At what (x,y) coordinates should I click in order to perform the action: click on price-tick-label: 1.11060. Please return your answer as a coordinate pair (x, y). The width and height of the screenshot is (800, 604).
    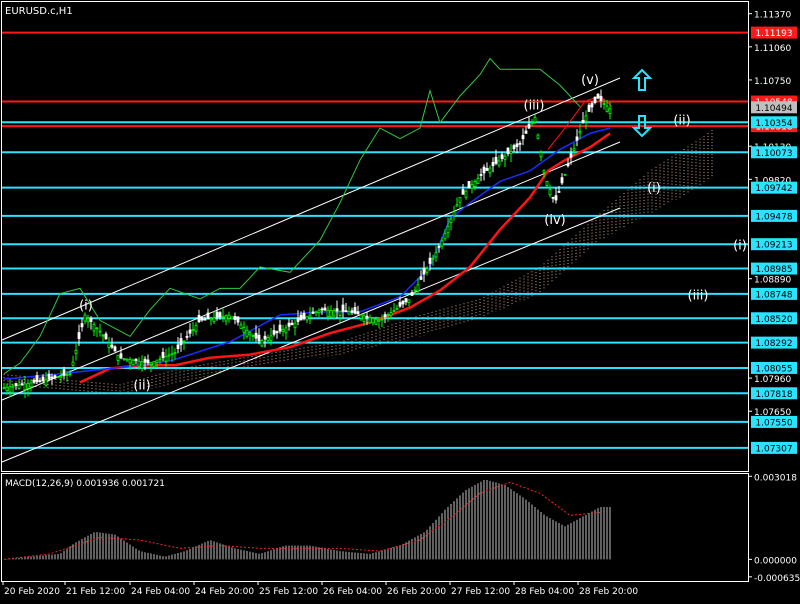
    Looking at the image, I should click on (772, 49).